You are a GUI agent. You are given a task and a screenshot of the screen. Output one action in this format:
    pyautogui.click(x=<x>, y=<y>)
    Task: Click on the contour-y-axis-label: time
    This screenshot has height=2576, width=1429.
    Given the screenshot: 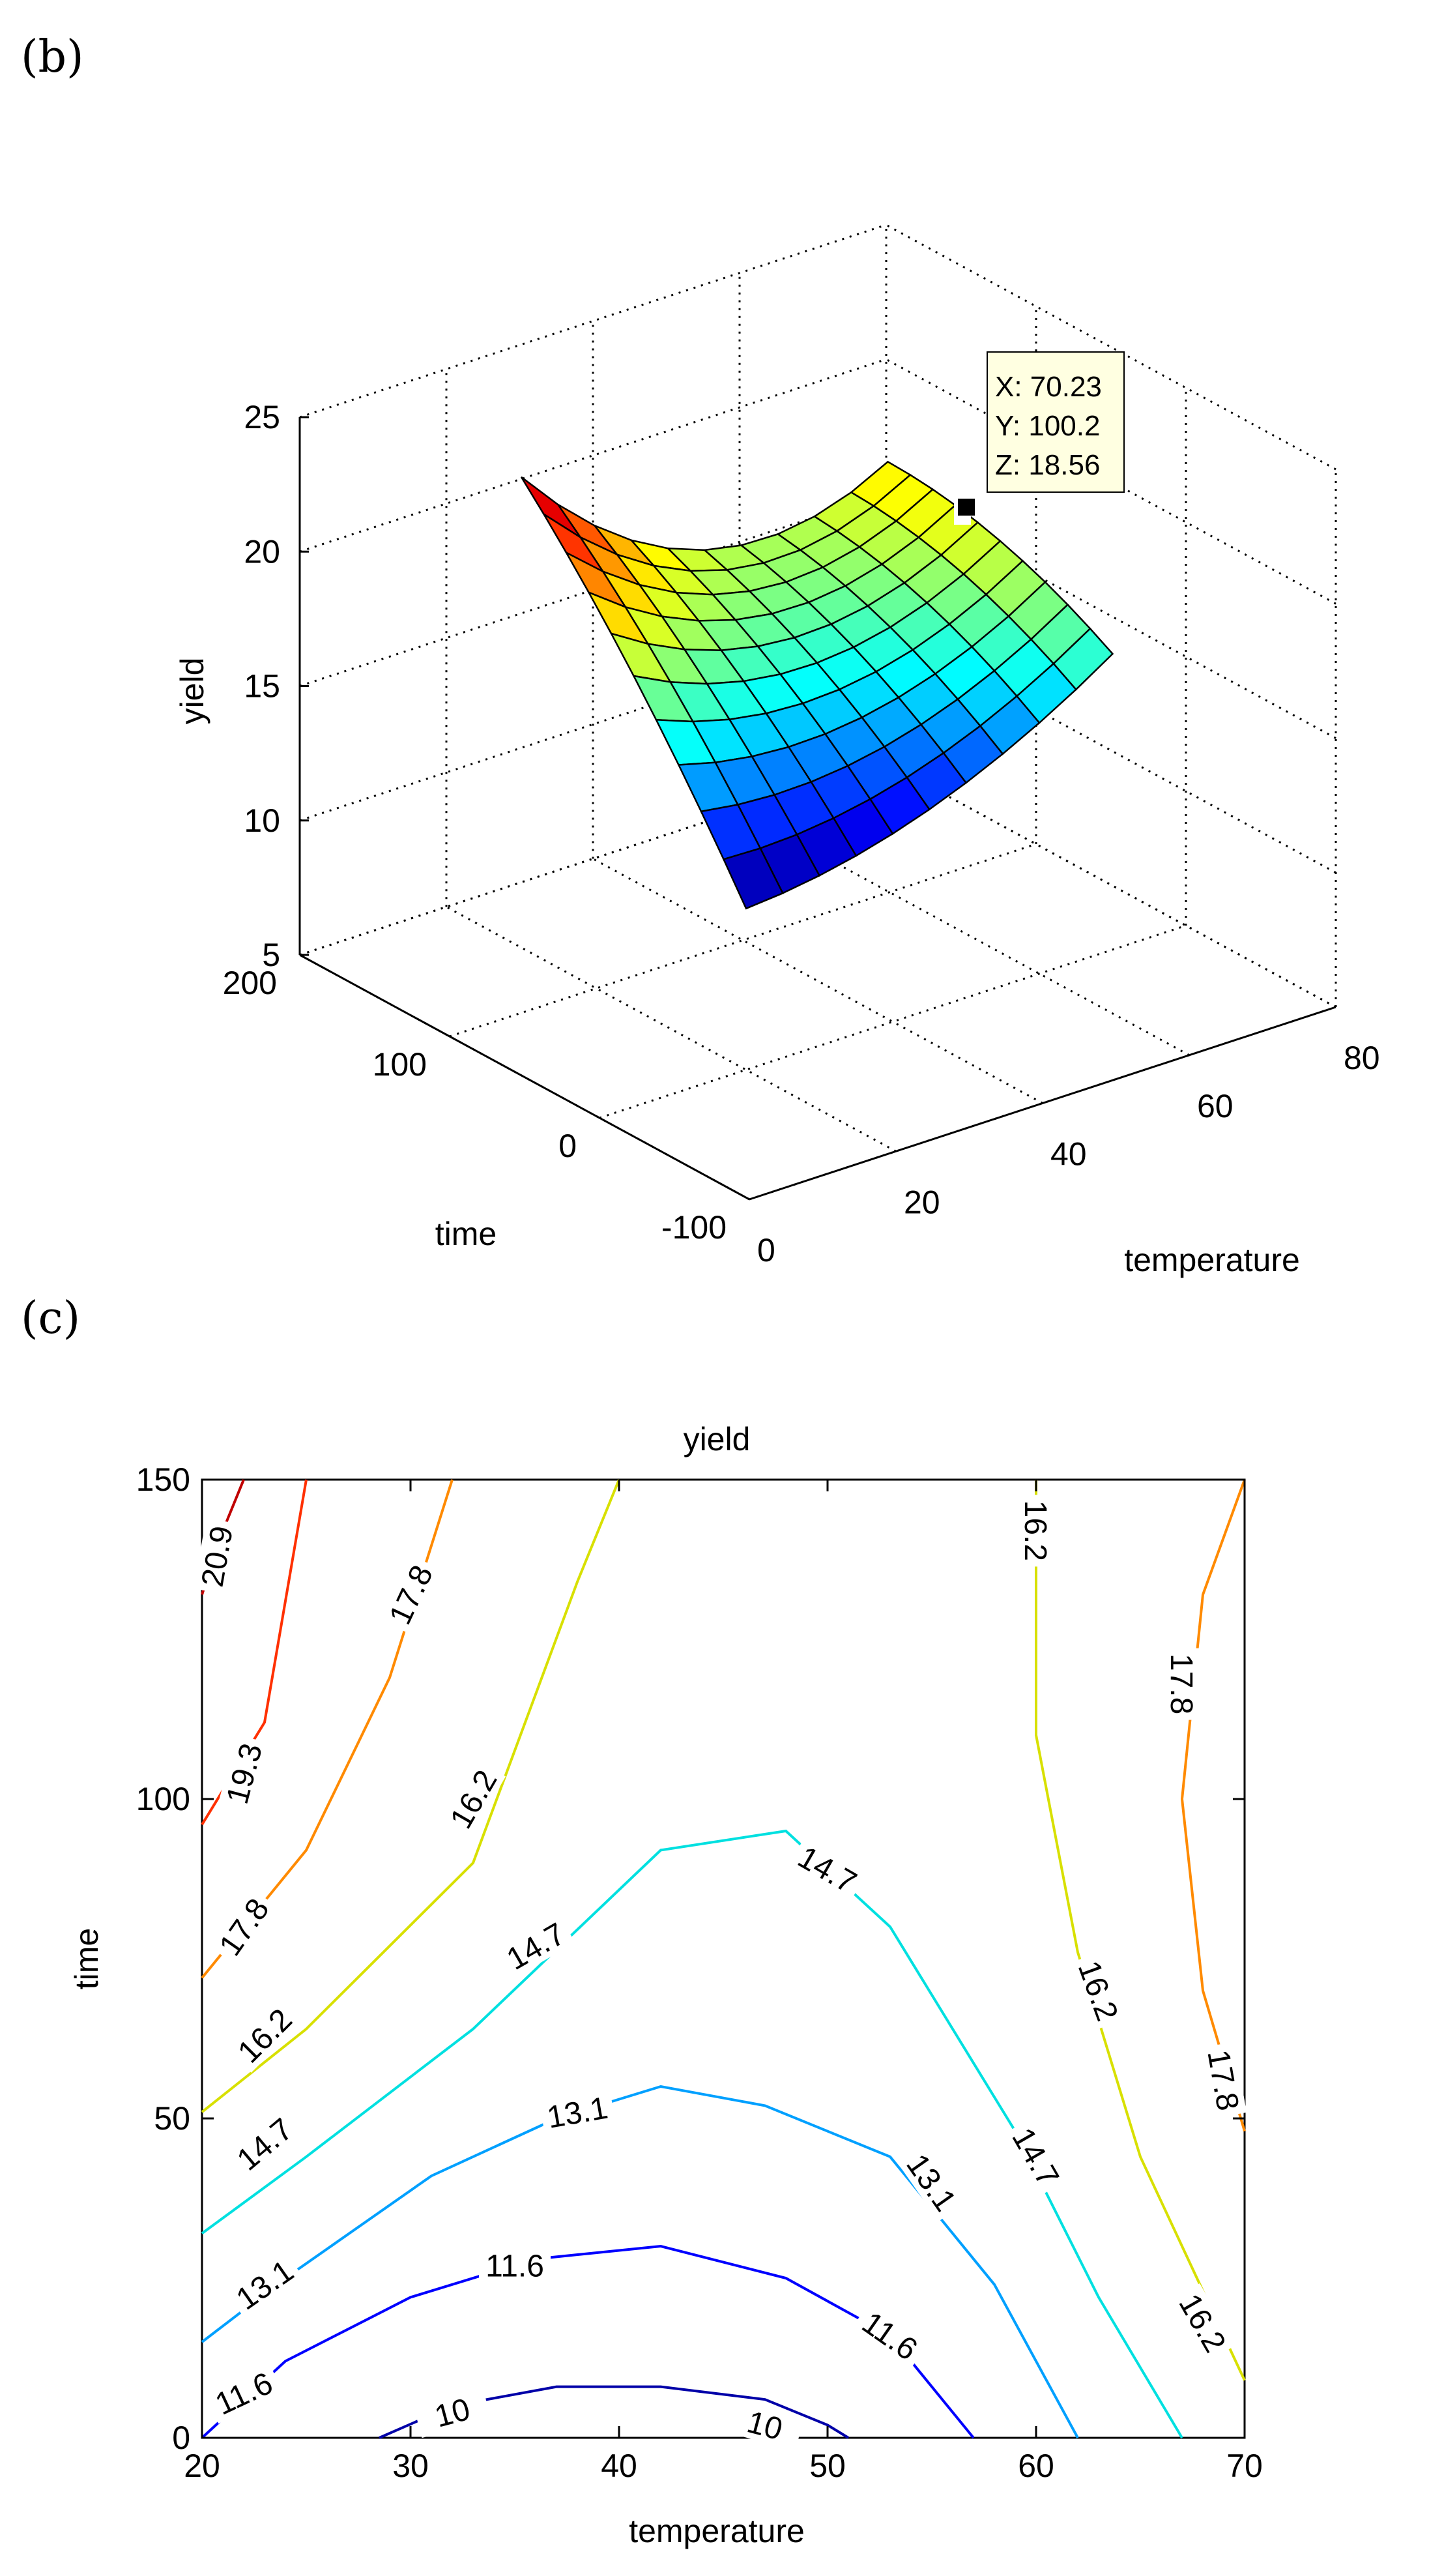 What is the action you would take?
    pyautogui.click(x=86, y=1958)
    